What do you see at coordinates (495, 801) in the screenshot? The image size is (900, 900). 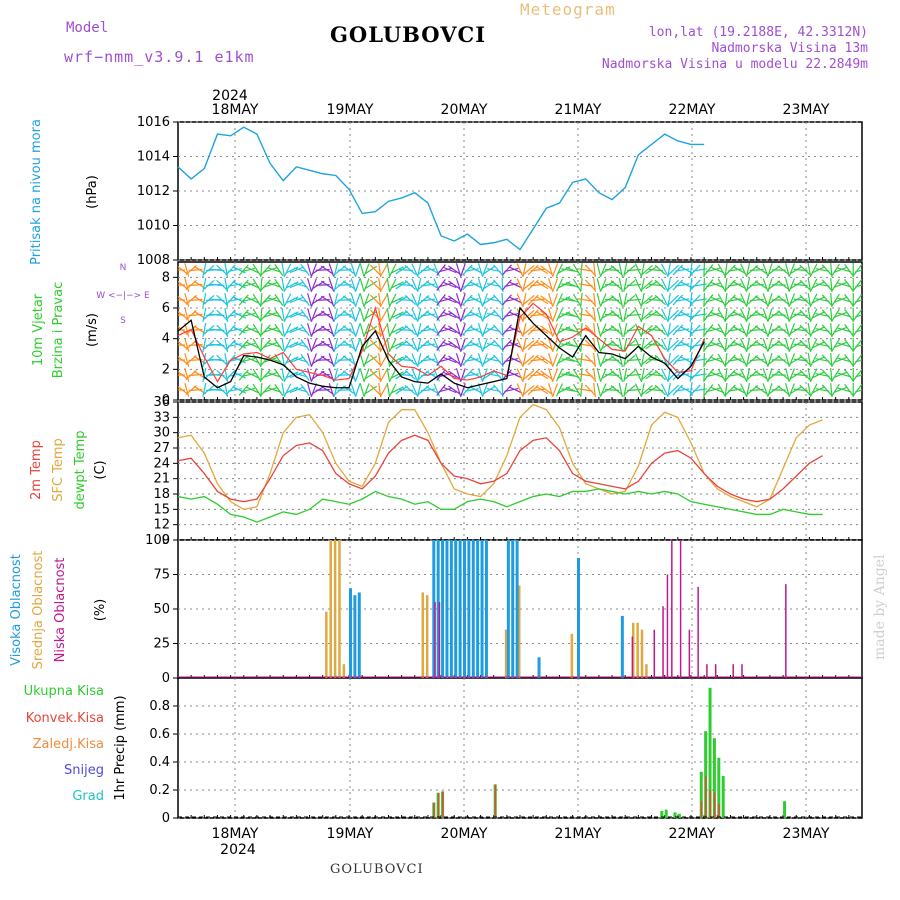 I see `conv-precip-bar` at bounding box center [495, 801].